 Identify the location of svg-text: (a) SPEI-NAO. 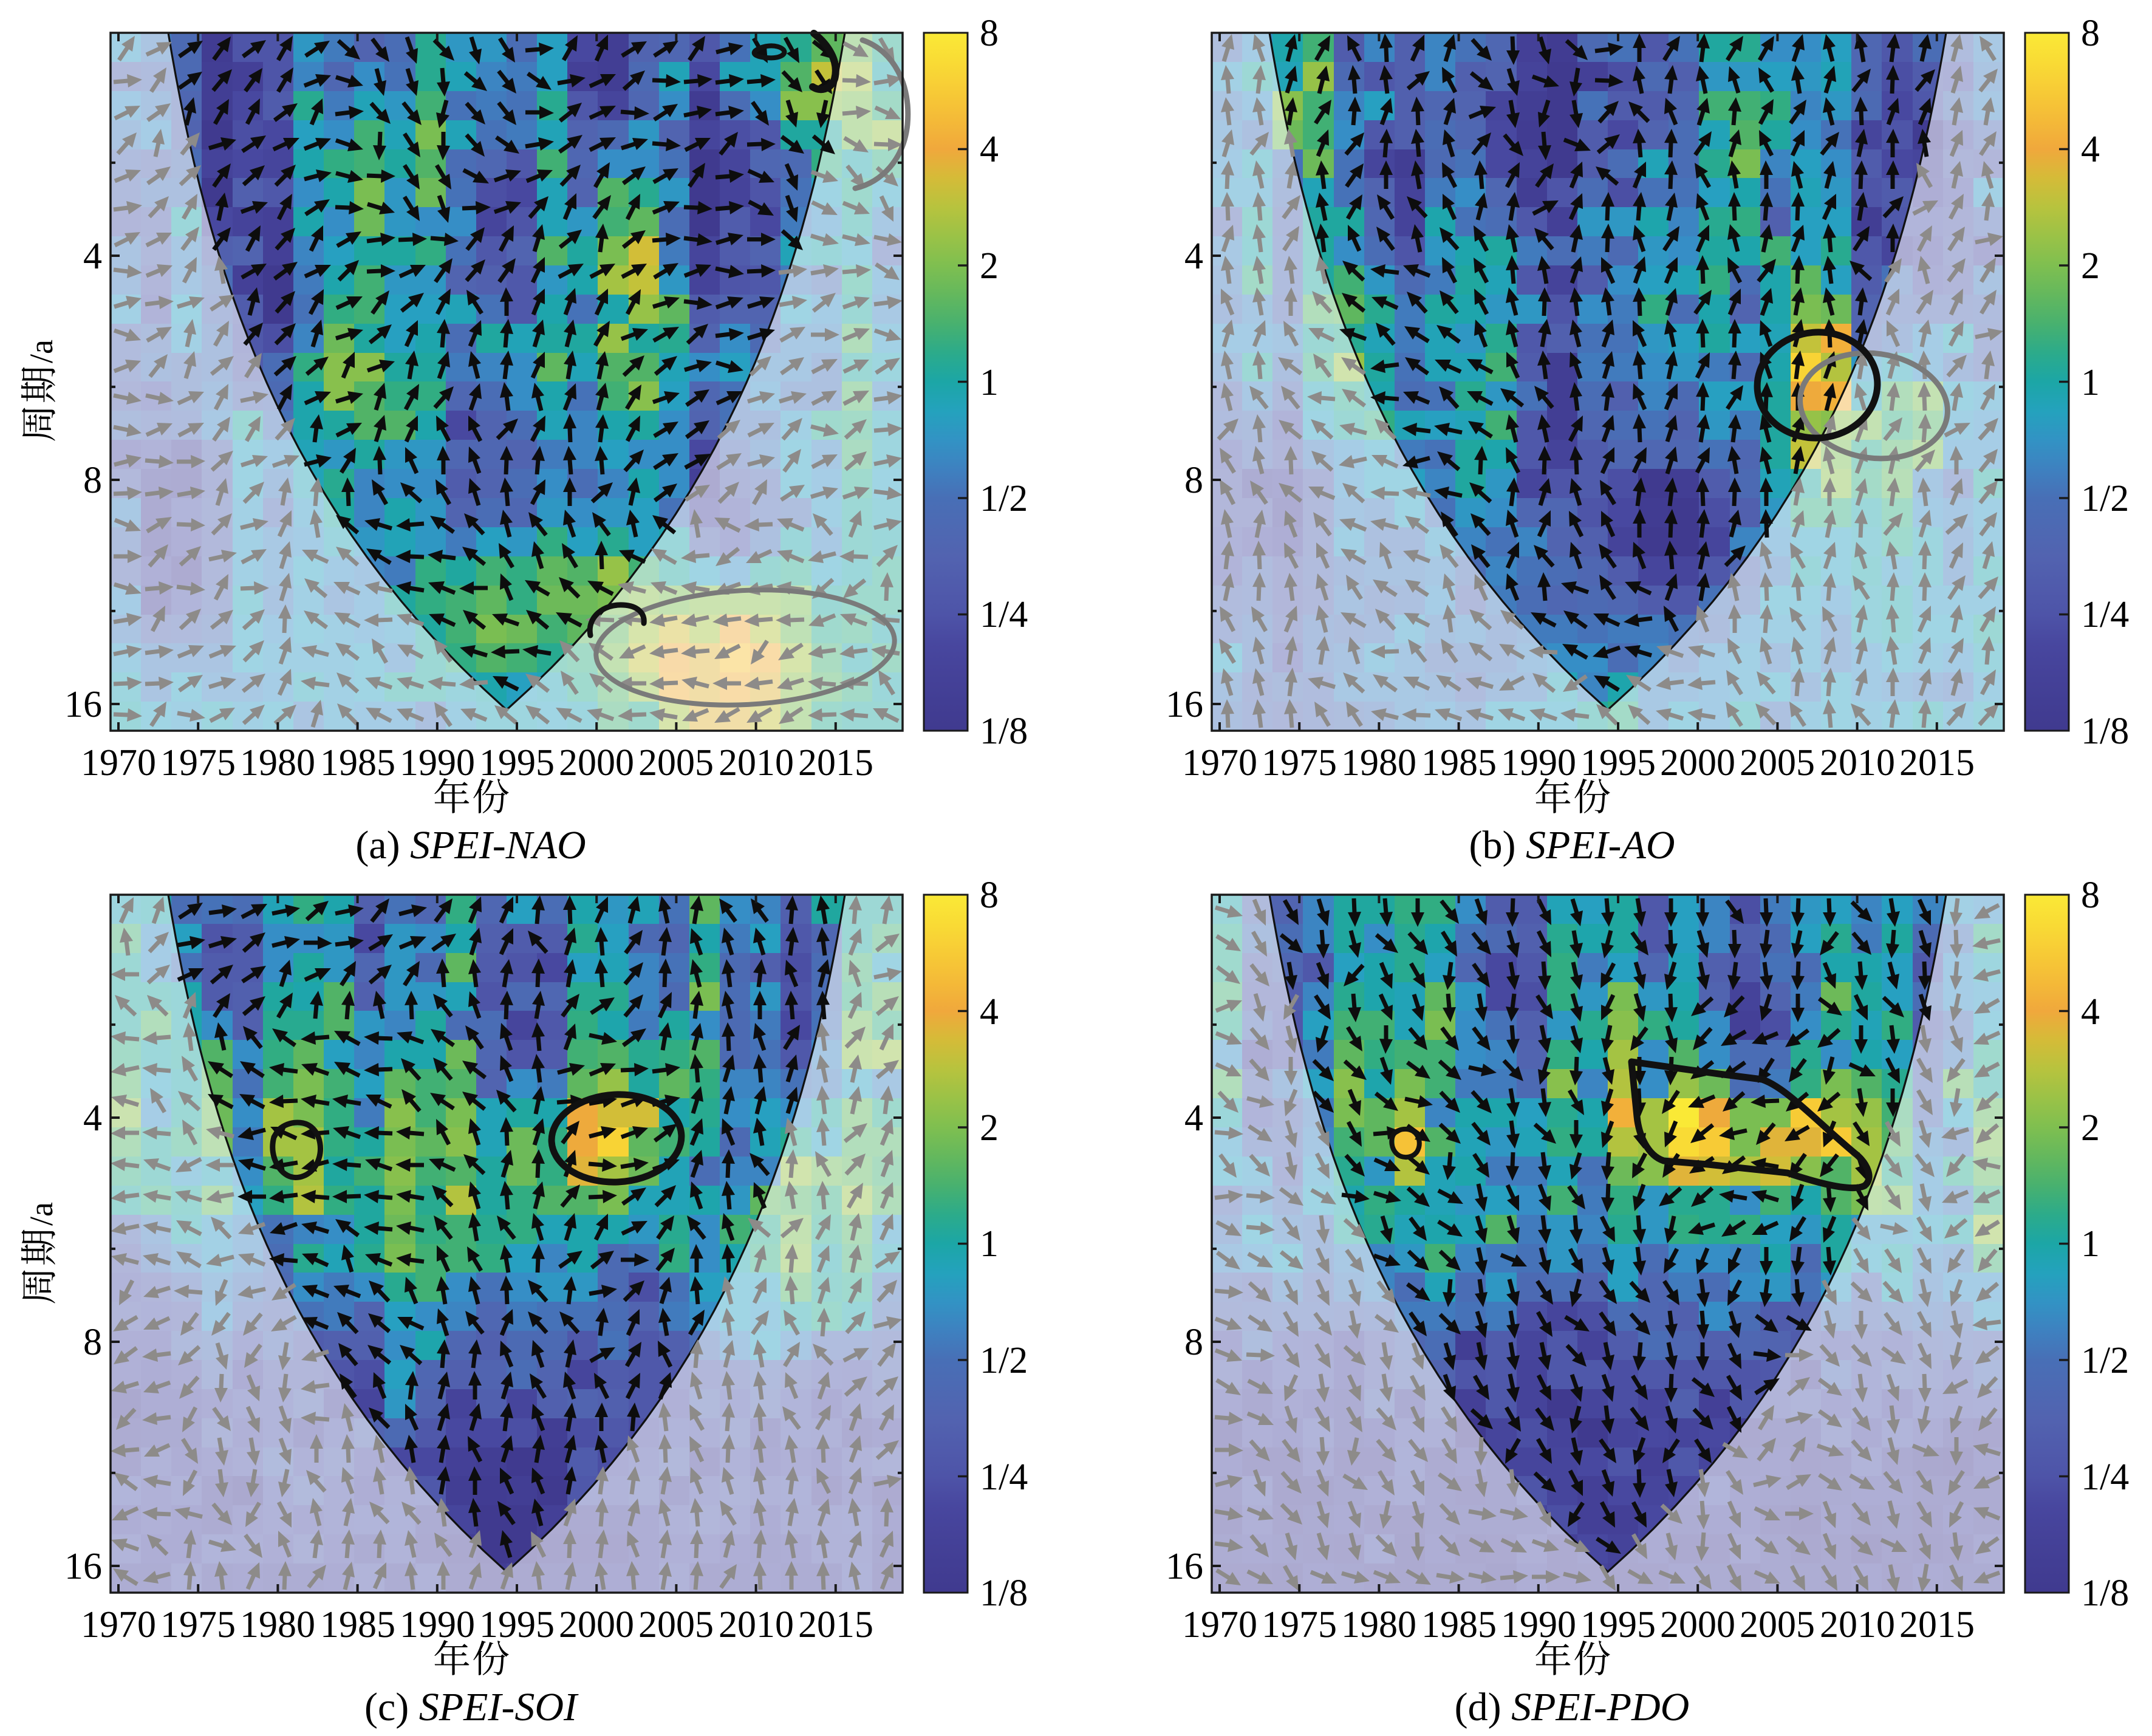
(471, 845).